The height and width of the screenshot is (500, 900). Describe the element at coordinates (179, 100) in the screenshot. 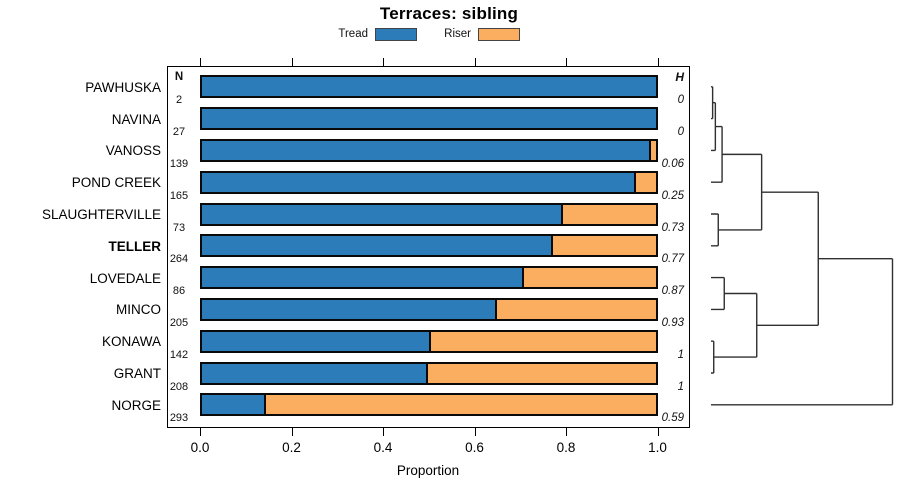

I see `n-value: 2` at that location.